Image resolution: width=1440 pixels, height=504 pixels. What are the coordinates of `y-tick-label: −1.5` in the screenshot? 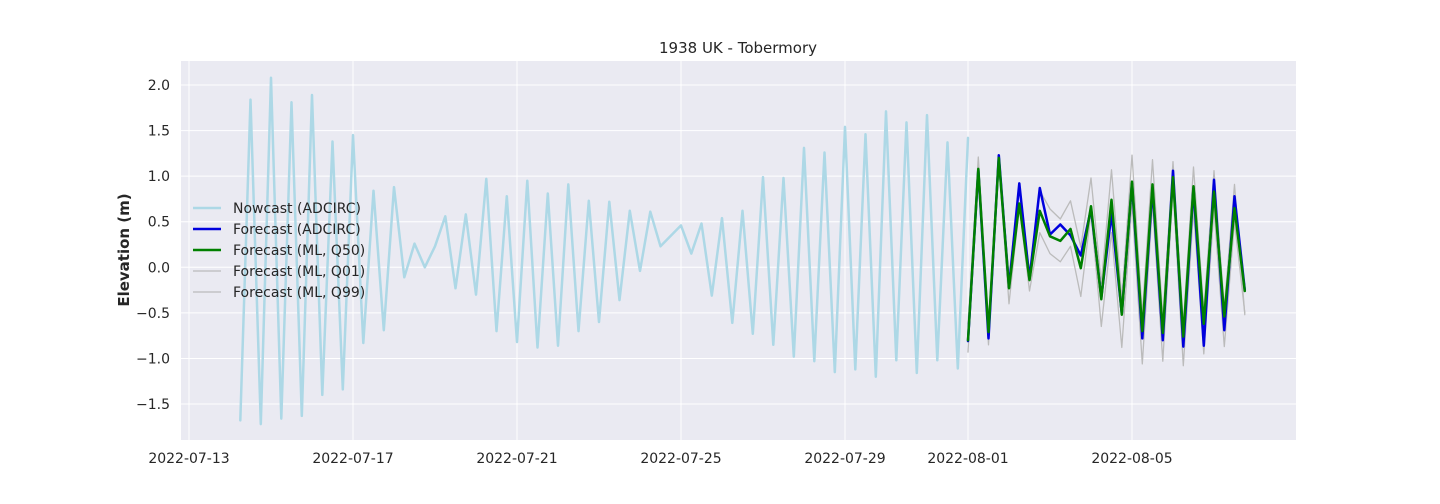 It's located at (153, 405).